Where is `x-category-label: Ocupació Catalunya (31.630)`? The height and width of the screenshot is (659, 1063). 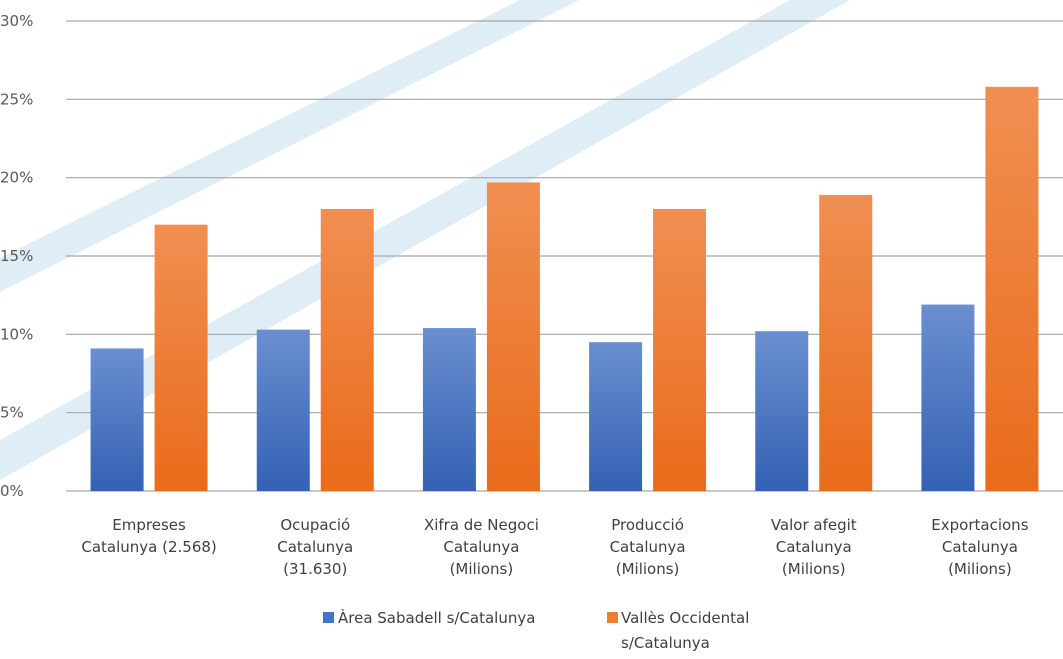 x-category-label: Ocupació Catalunya (31.630) is located at coordinates (315, 547).